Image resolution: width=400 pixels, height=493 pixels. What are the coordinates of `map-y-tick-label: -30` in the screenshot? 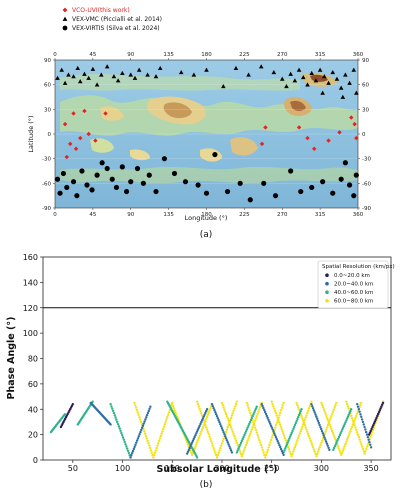 It's located at (46, 160).